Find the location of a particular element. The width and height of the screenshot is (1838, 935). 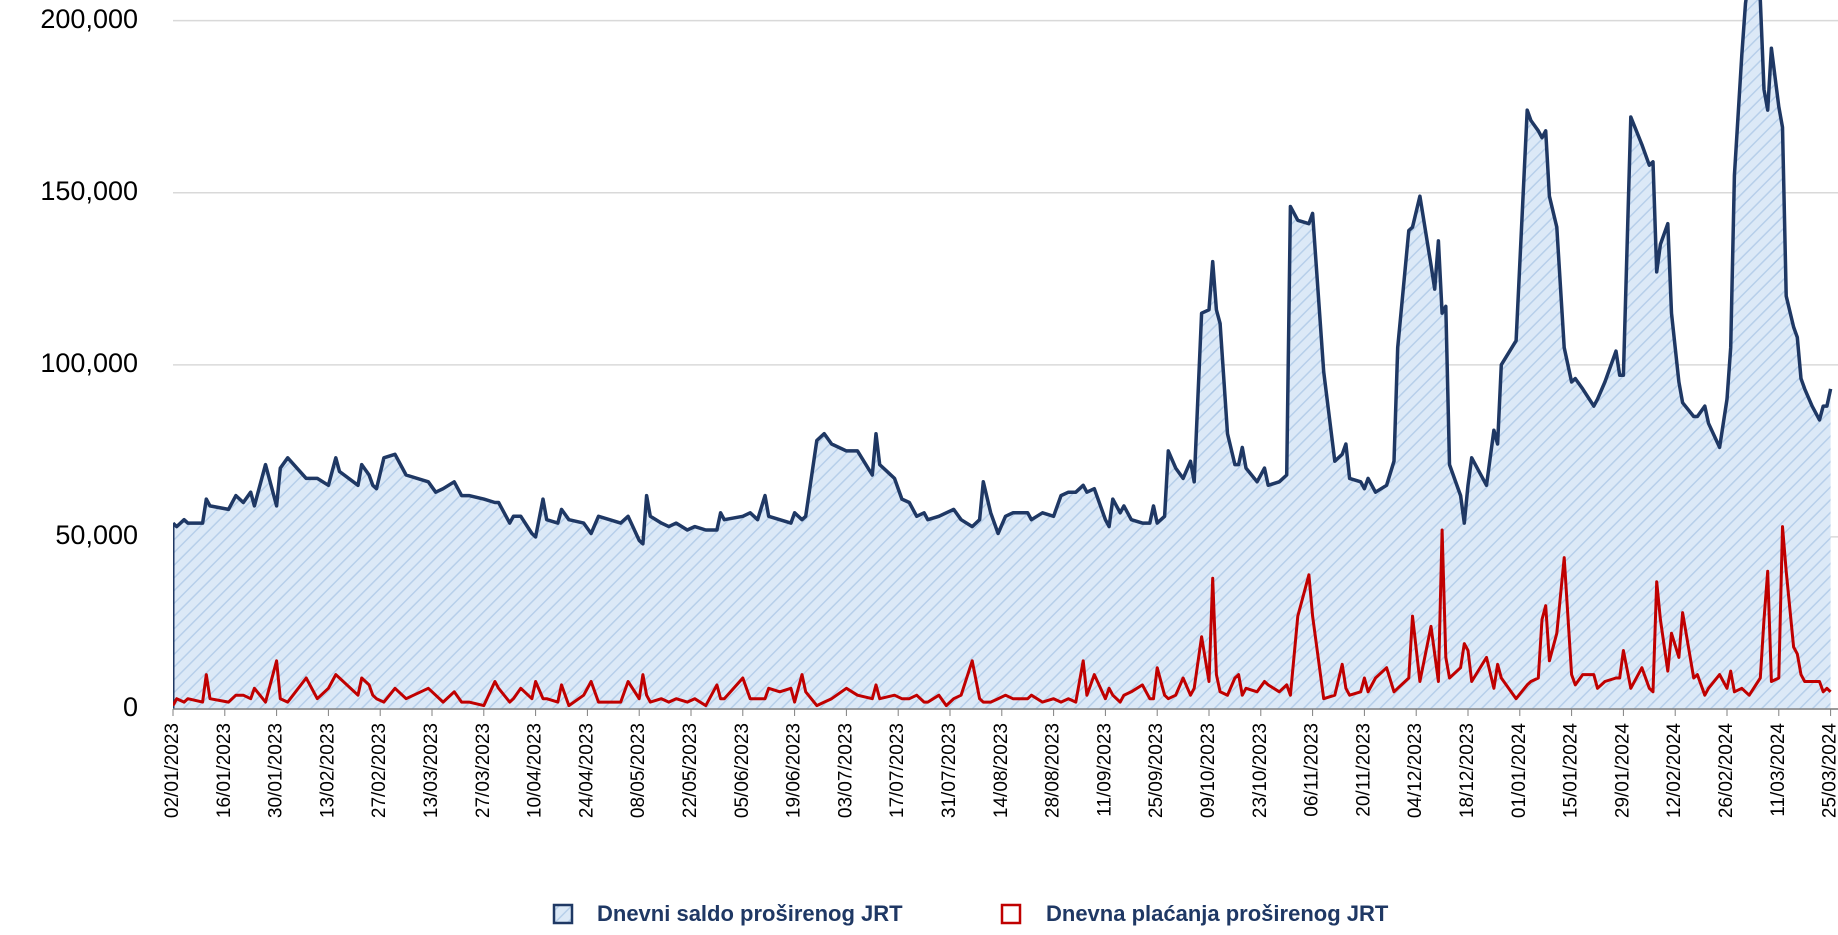

x-tick-label: 01/01/2024 is located at coordinates (1519, 771).